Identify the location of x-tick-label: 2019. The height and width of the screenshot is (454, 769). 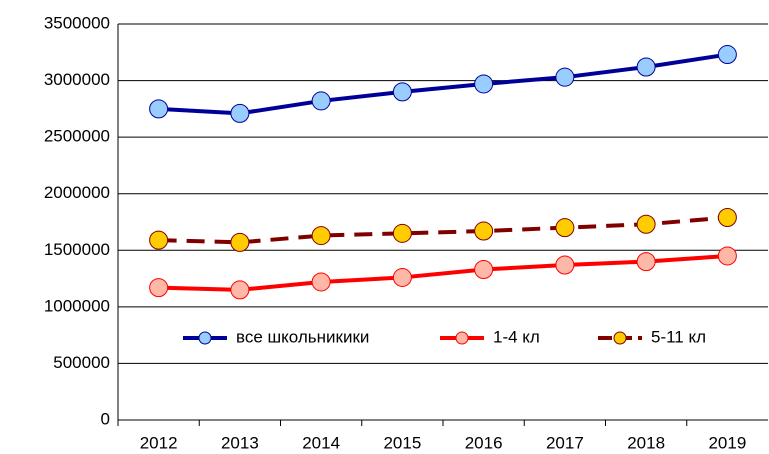
(727, 442).